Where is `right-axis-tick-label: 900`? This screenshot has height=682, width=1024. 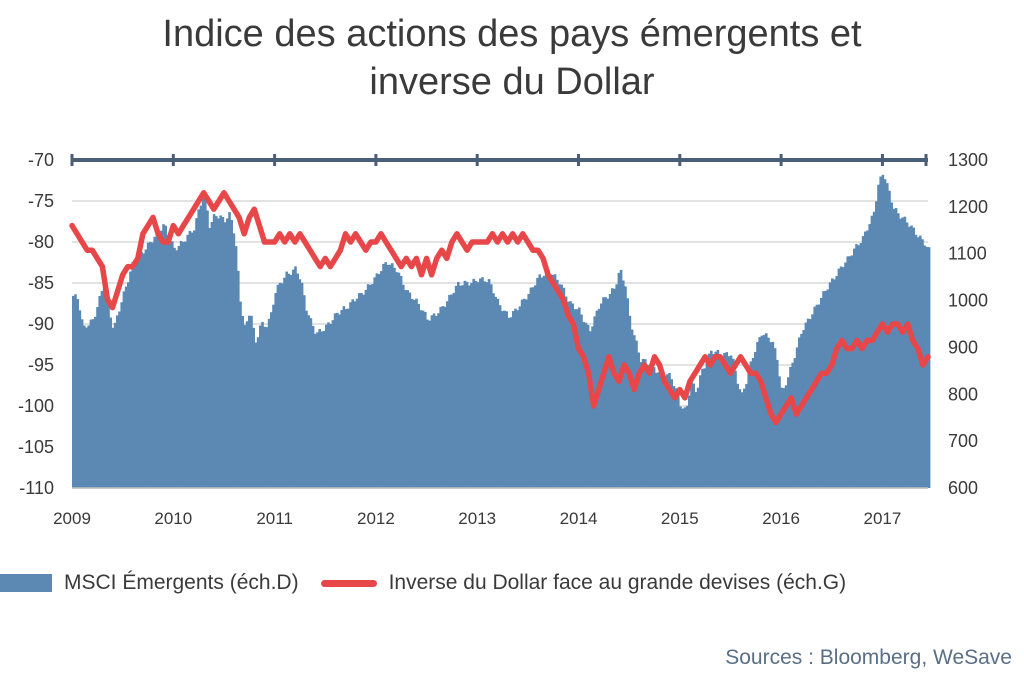 right-axis-tick-label: 900 is located at coordinates (963, 347).